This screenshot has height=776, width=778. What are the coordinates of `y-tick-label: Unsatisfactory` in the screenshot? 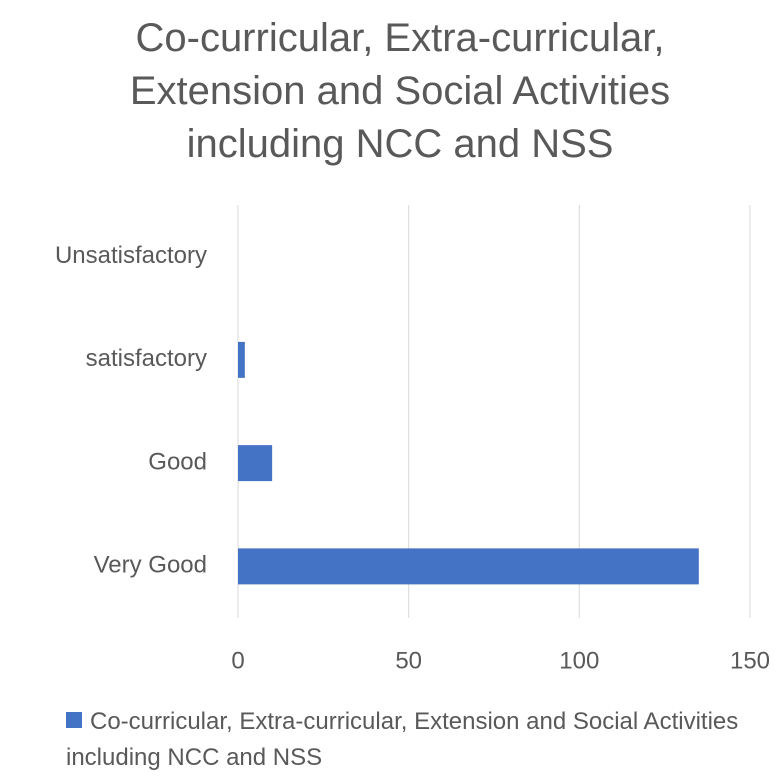 It's located at (131, 255).